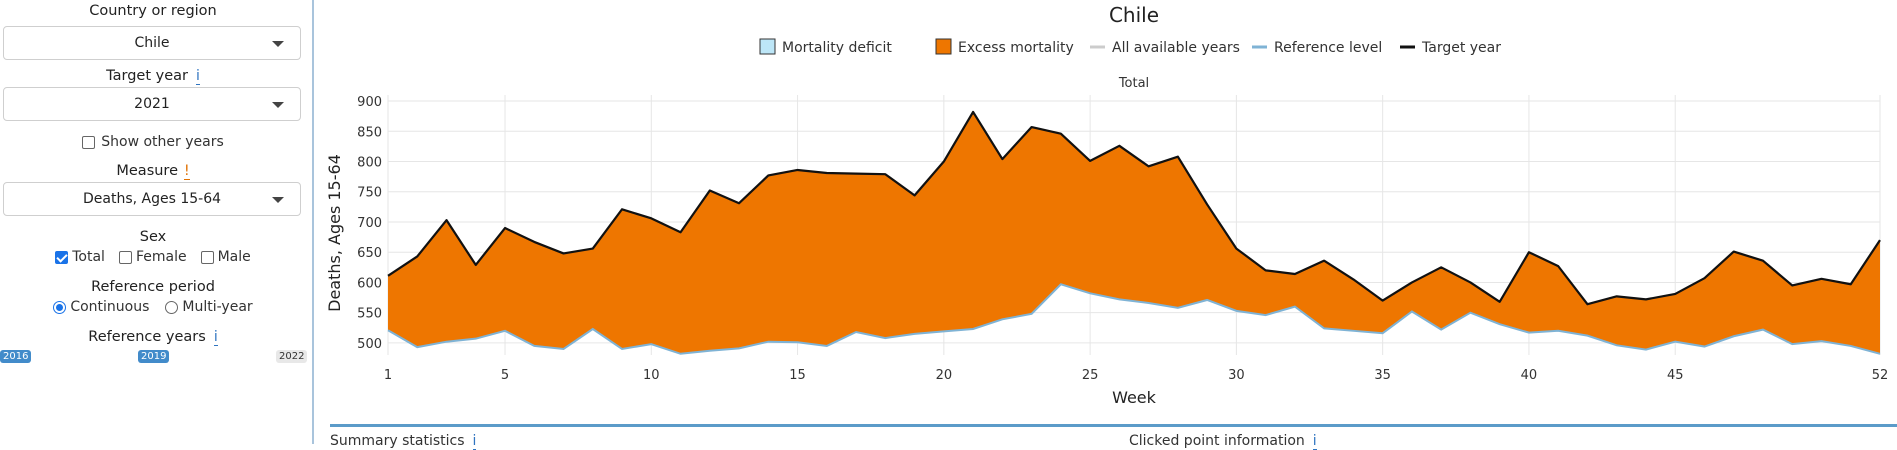 The image size is (1897, 450). Describe the element at coordinates (292, 356) in the screenshot. I see `slider-max-badge: 2022` at that location.